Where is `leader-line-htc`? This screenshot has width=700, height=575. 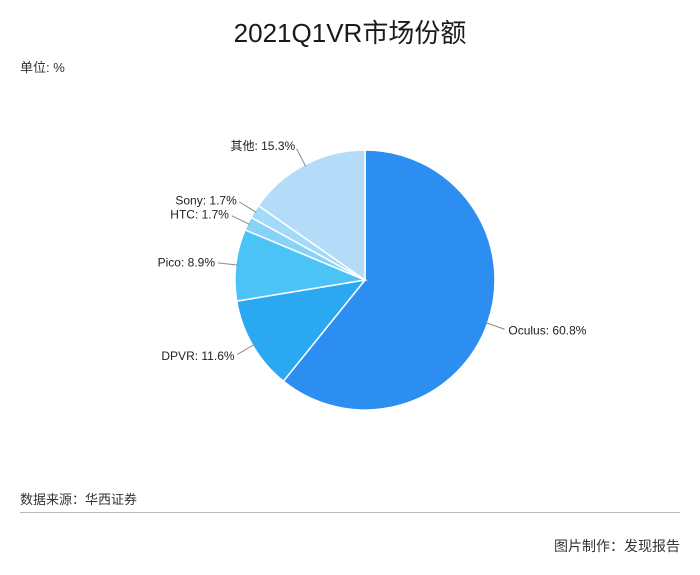 leader-line-htc is located at coordinates (240, 220).